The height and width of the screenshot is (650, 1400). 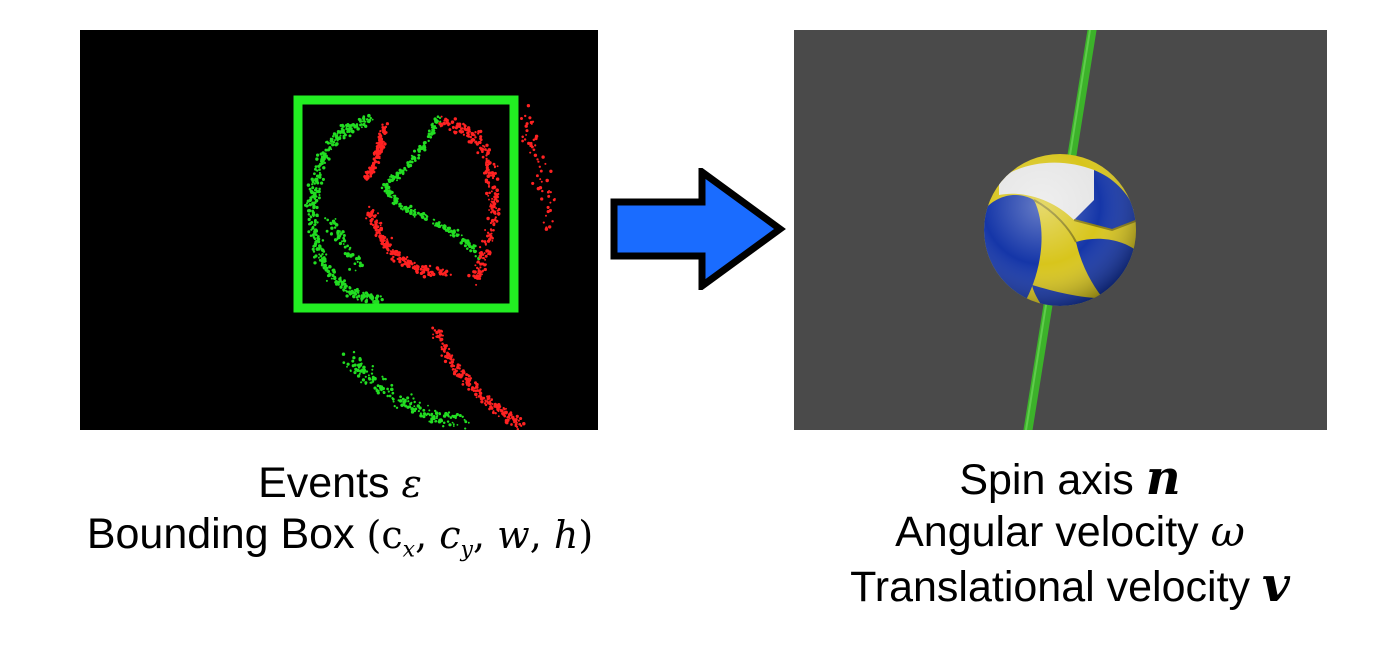 What do you see at coordinates (1046, 480) in the screenshot?
I see `spin-axis-label: Spin axis` at bounding box center [1046, 480].